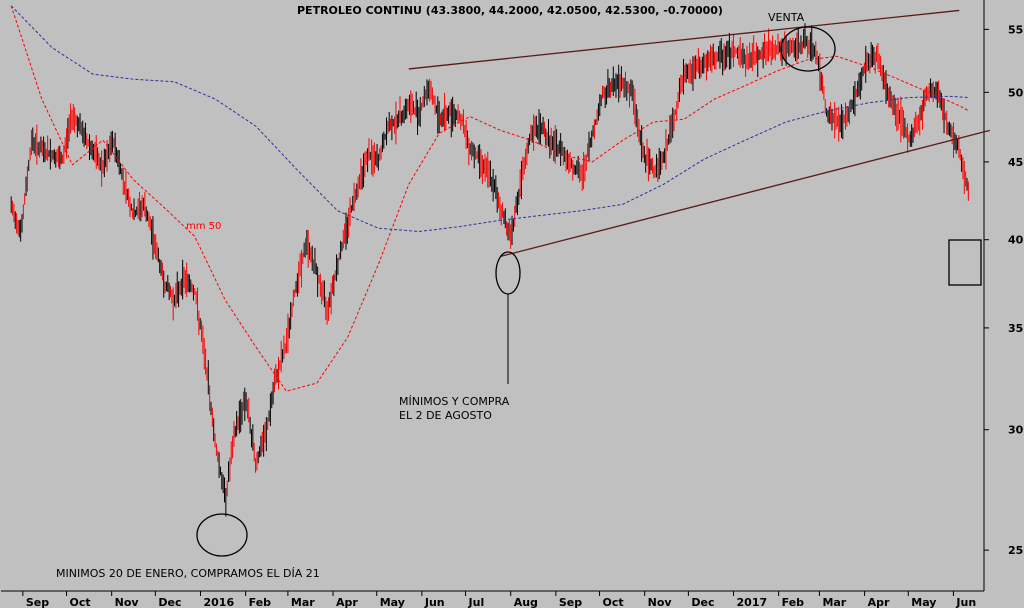 Image resolution: width=1024 pixels, height=608 pixels. Describe the element at coordinates (188, 573) in the screenshot. I see `january-buy-label: MINIMOS 20 DE ENERO, COMPRAMOS EL DÍA 21` at that location.